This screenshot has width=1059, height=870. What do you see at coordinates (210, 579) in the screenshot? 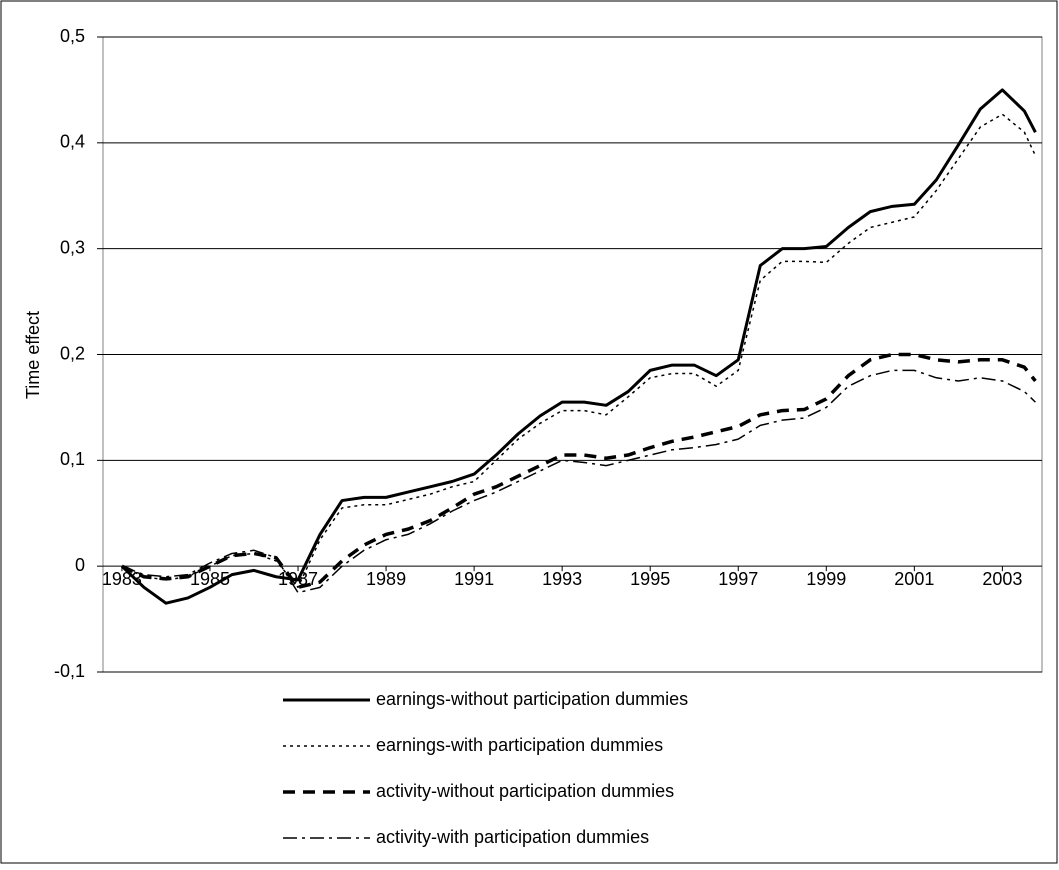
I see `x-tick-label: 1985` at bounding box center [210, 579].